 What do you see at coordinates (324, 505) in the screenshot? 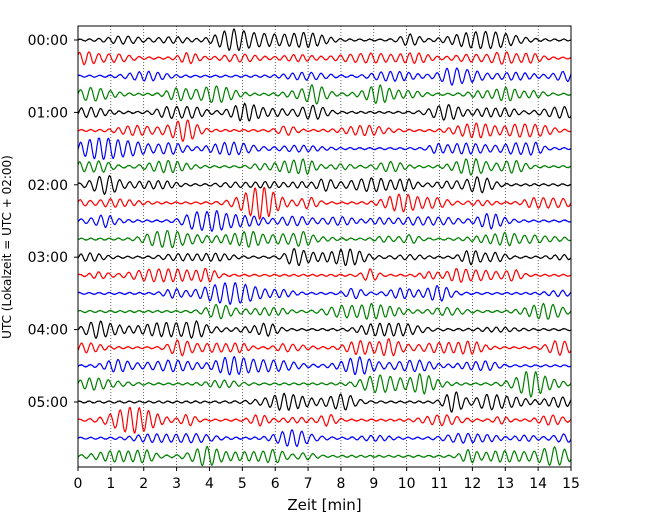
I see `x-axis-label: Zeit [min]` at bounding box center [324, 505].